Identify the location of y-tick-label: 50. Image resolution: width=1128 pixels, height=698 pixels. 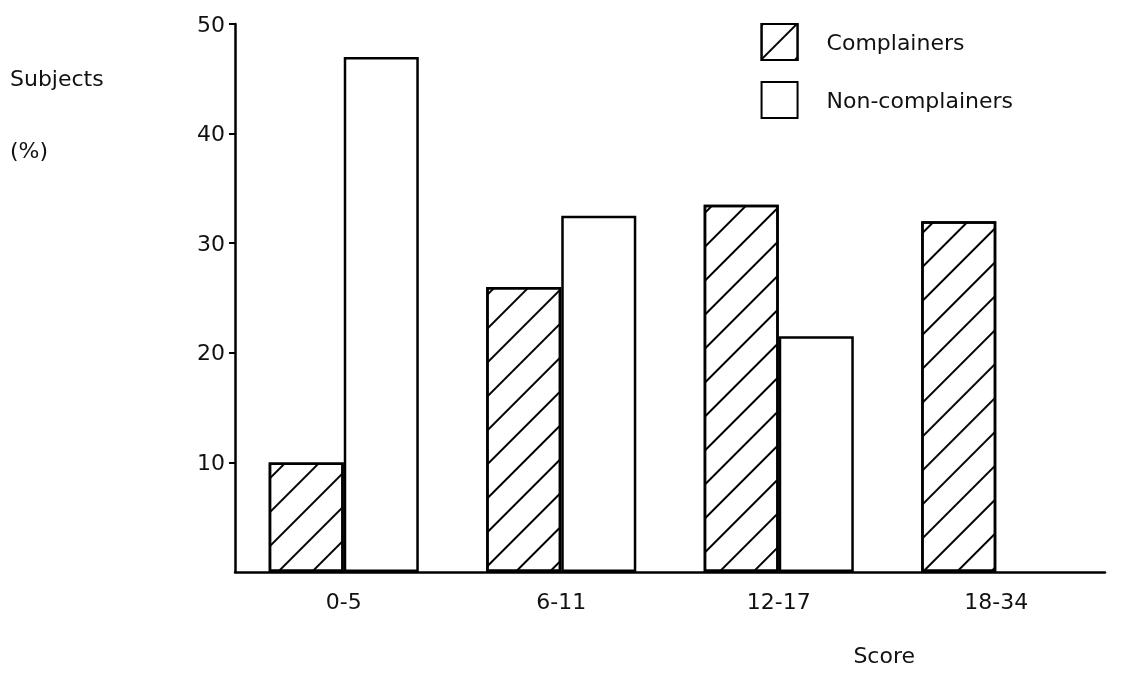
(211, 24).